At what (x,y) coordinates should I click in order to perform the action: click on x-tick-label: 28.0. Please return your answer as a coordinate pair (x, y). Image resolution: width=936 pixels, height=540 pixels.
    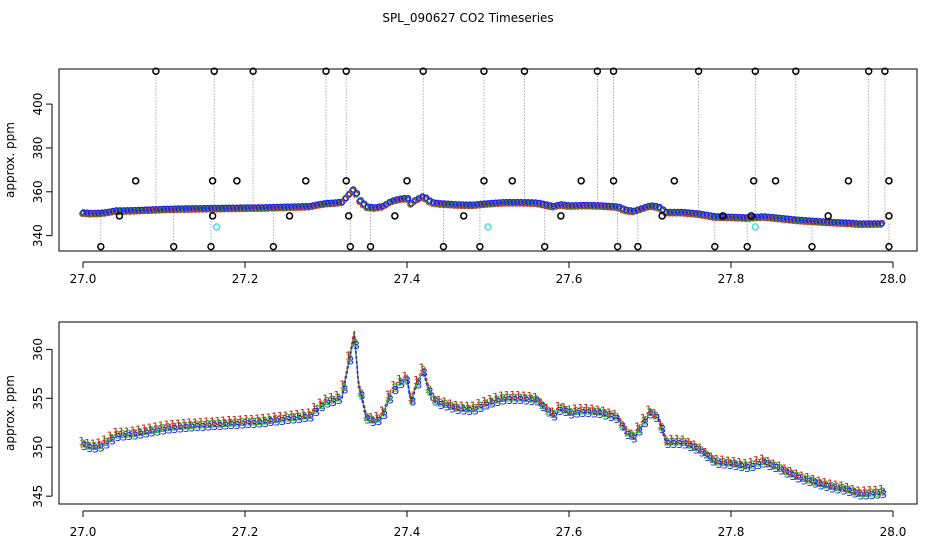
    Looking at the image, I should click on (893, 279).